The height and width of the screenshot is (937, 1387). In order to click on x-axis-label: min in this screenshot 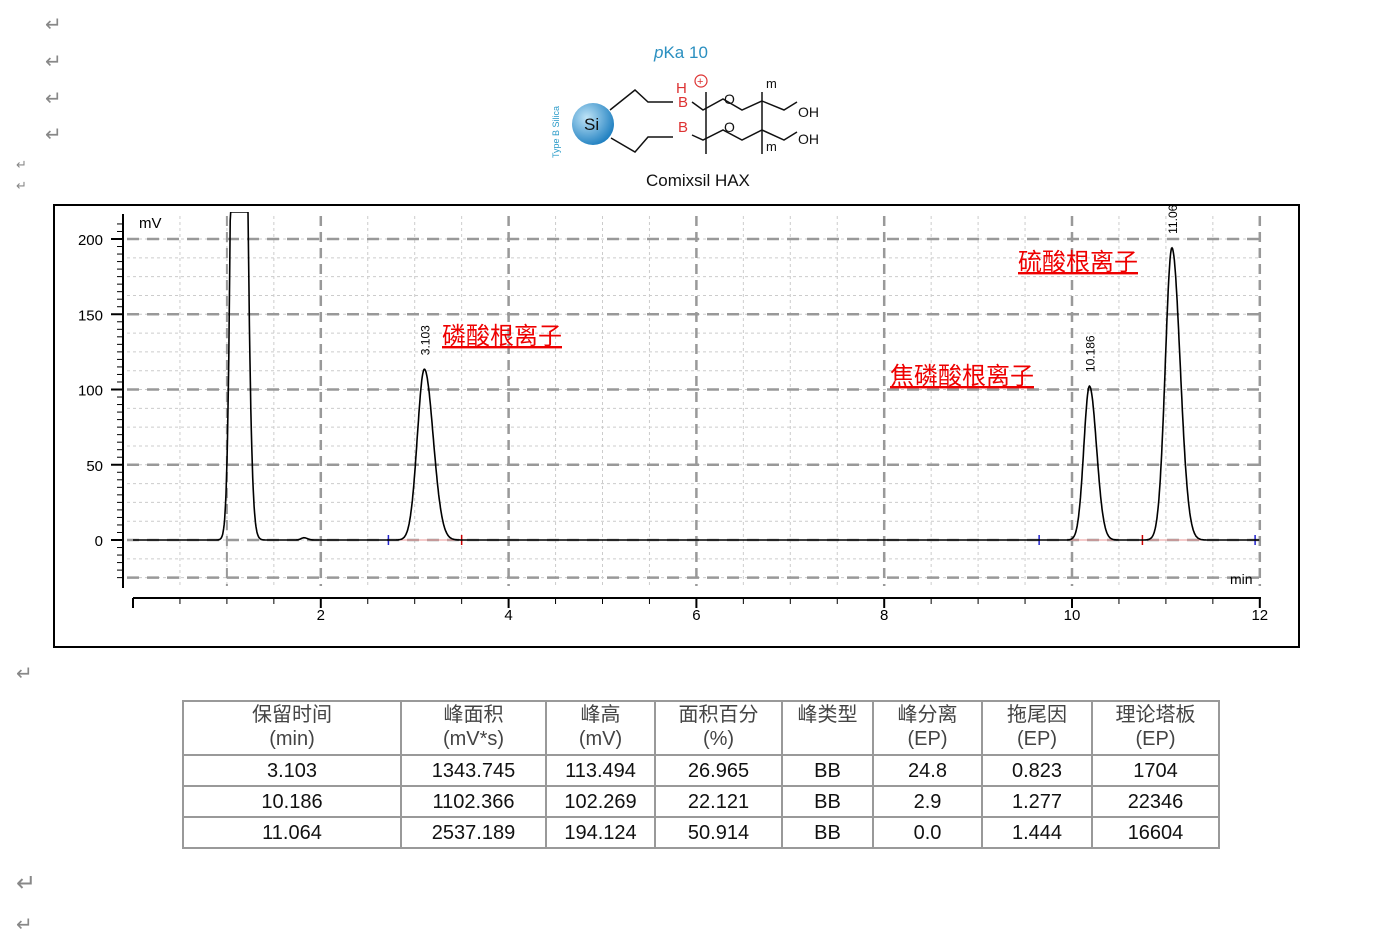, I will do `click(1241, 579)`.